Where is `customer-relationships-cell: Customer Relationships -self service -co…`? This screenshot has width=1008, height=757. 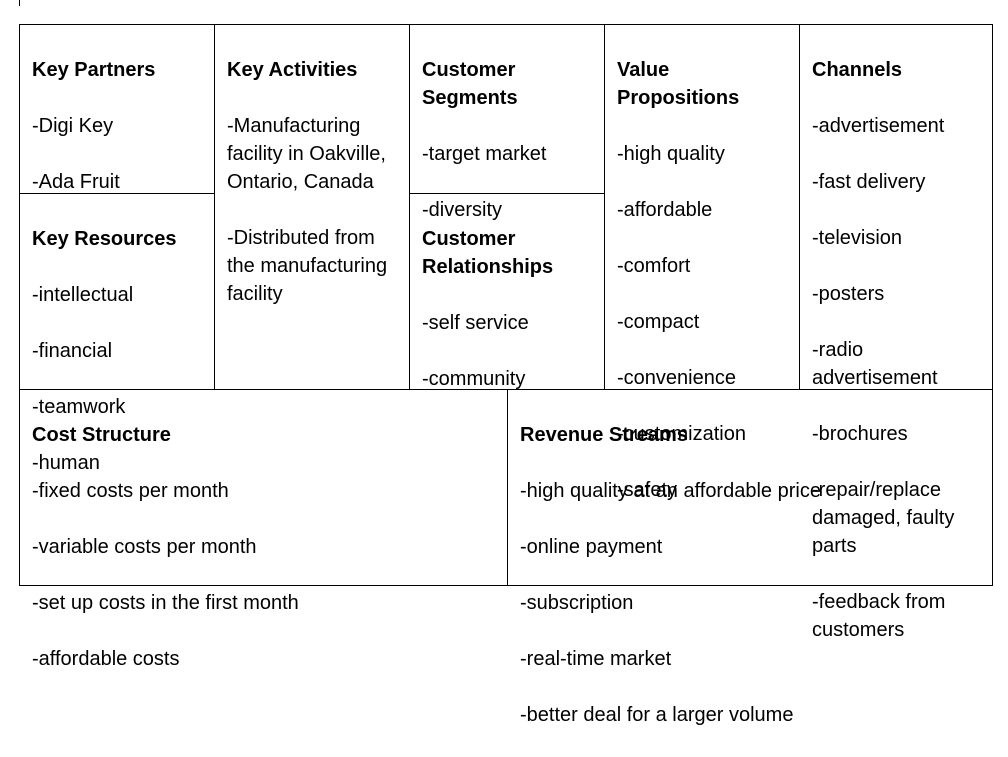
customer-relationships-cell: Customer Relationships -self service -co… is located at coordinates (507, 292).